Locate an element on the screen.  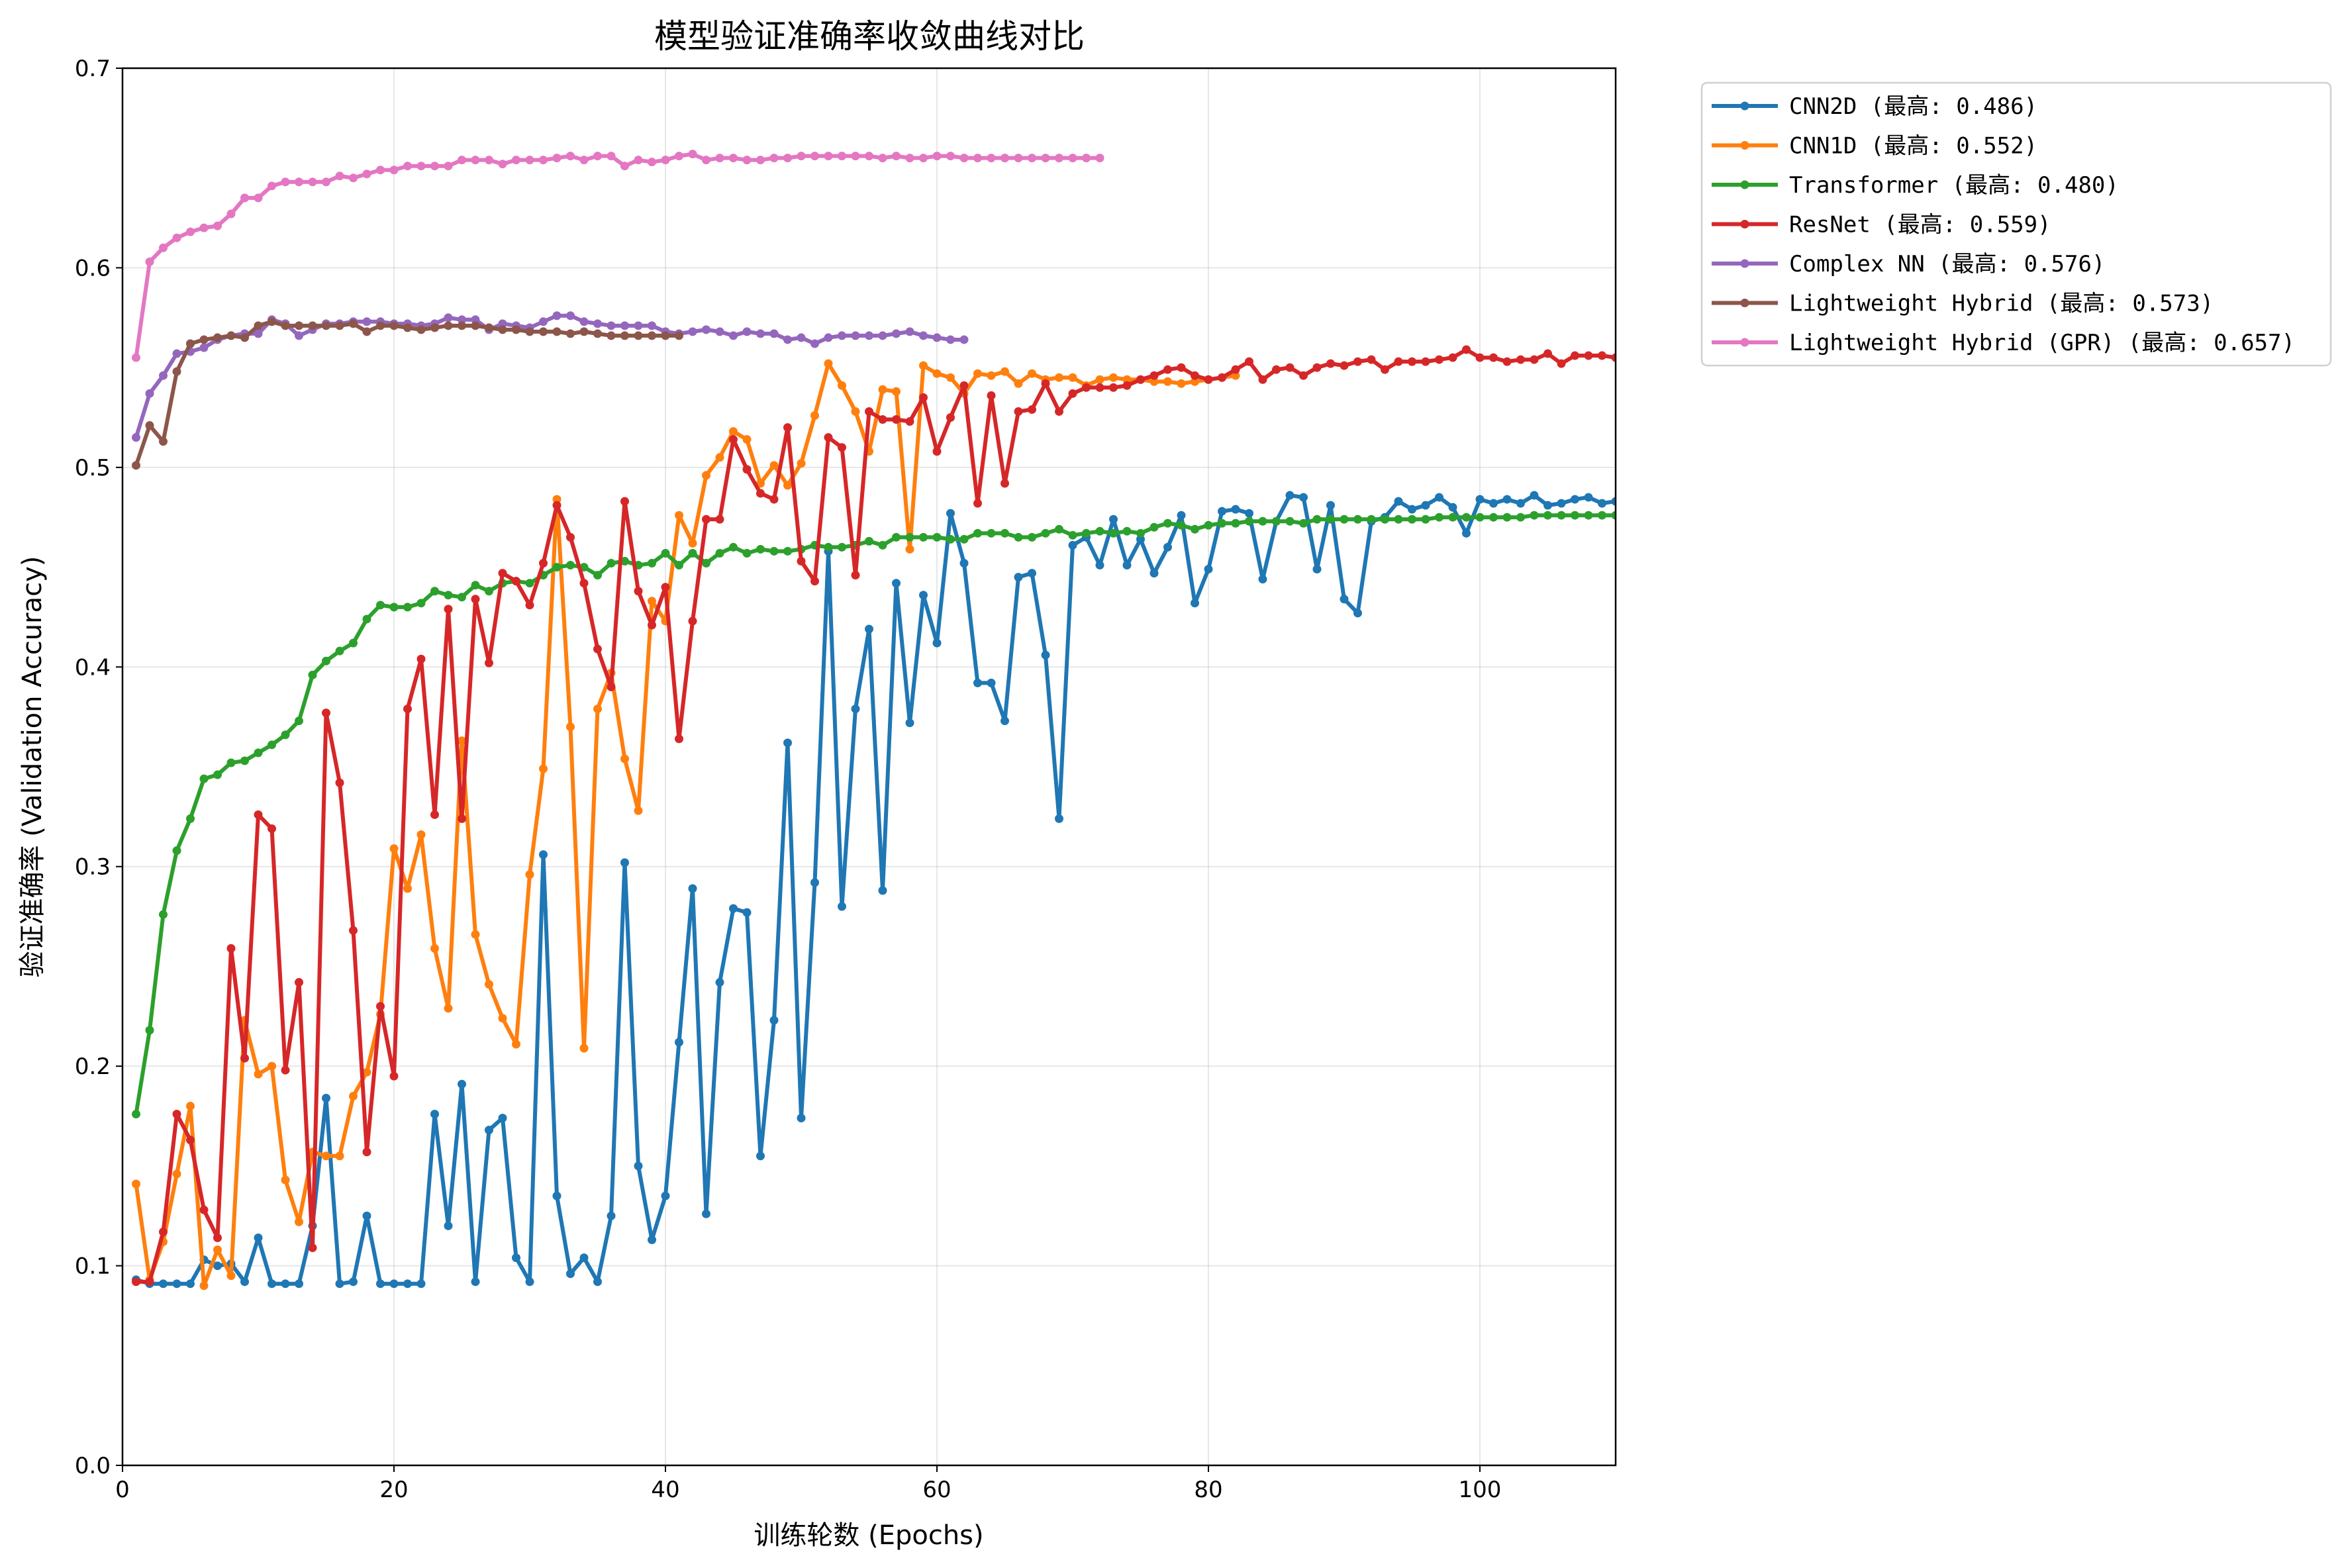
y-tick-label: 0.7 is located at coordinates (93, 69).